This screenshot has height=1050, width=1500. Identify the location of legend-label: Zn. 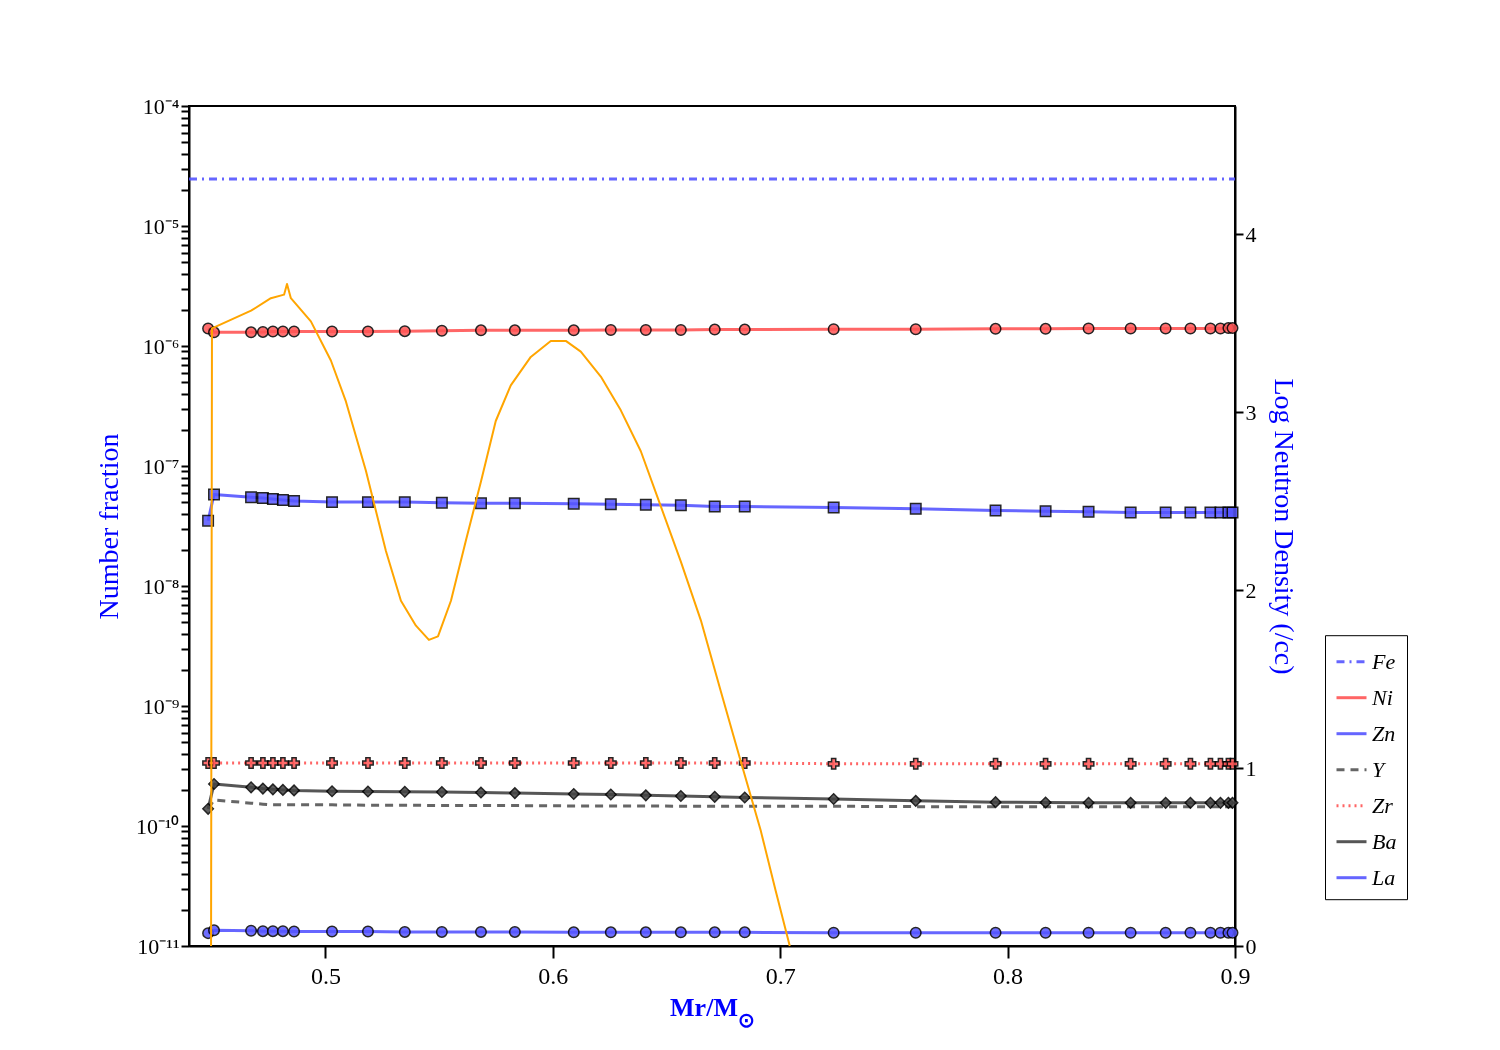
(1384, 733).